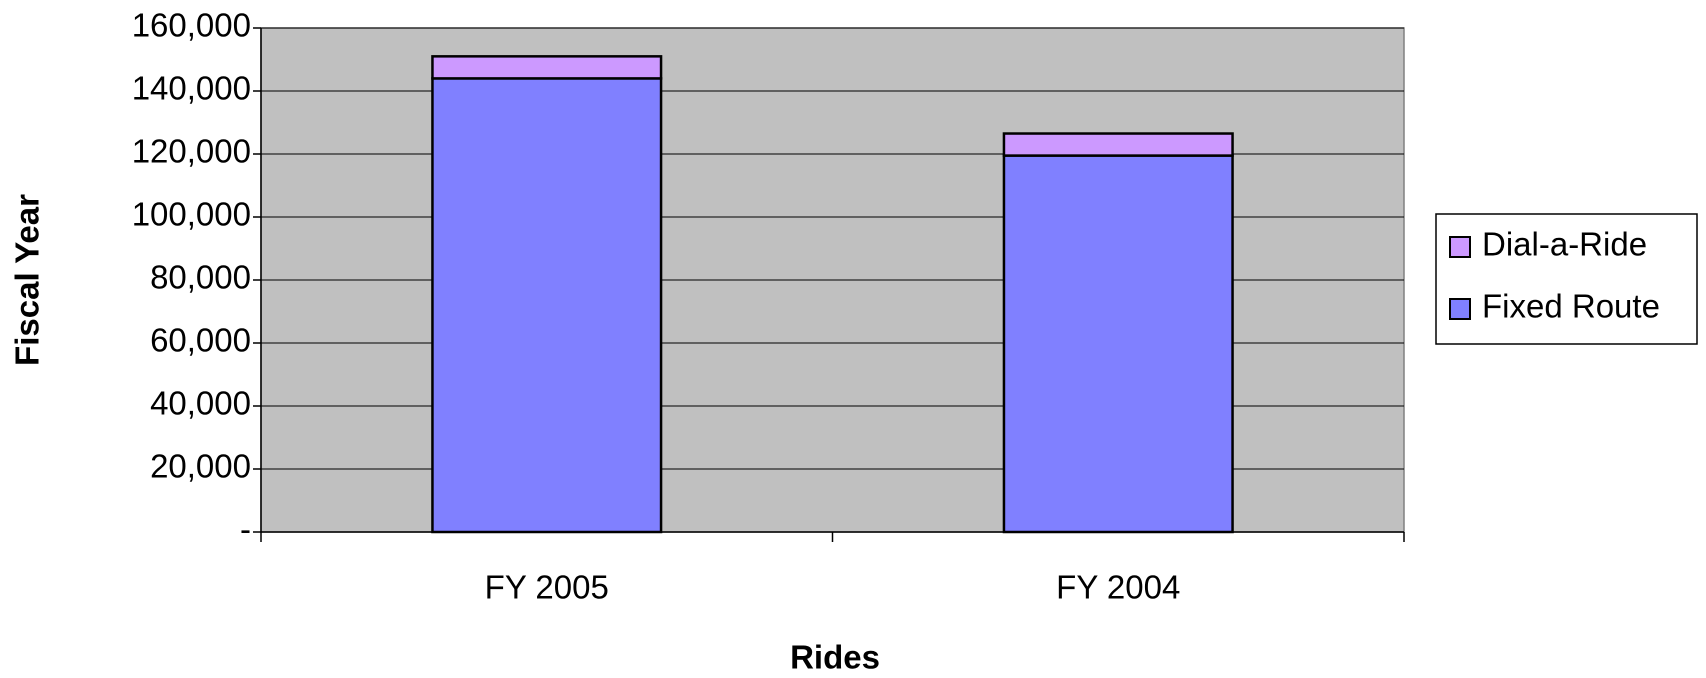  I want to click on y-tick-label: 140,000, so click(191, 88).